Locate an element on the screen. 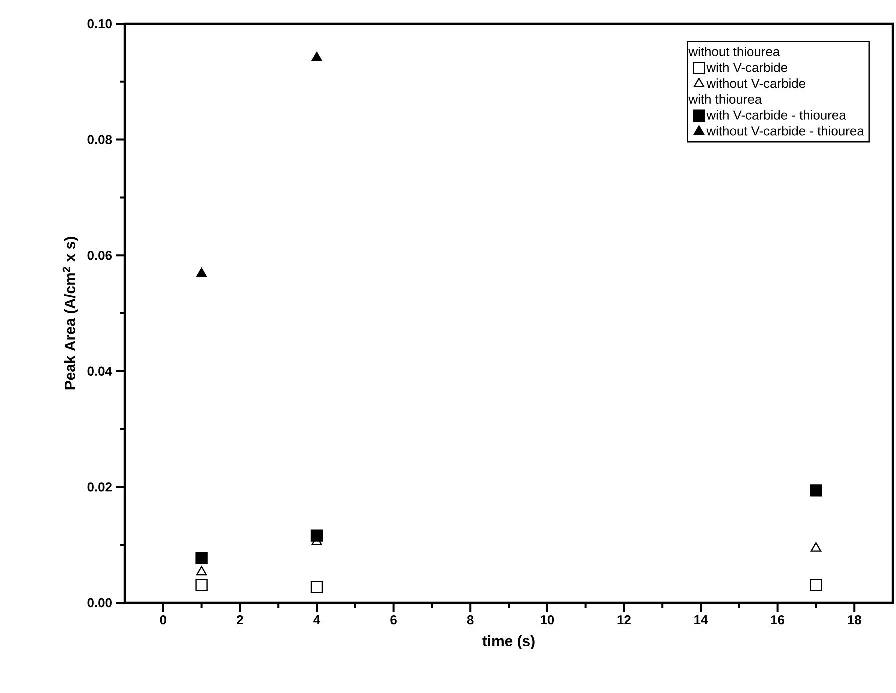 This screenshot has width=896, height=693. y-tick-label: 0.08 is located at coordinates (100, 139).